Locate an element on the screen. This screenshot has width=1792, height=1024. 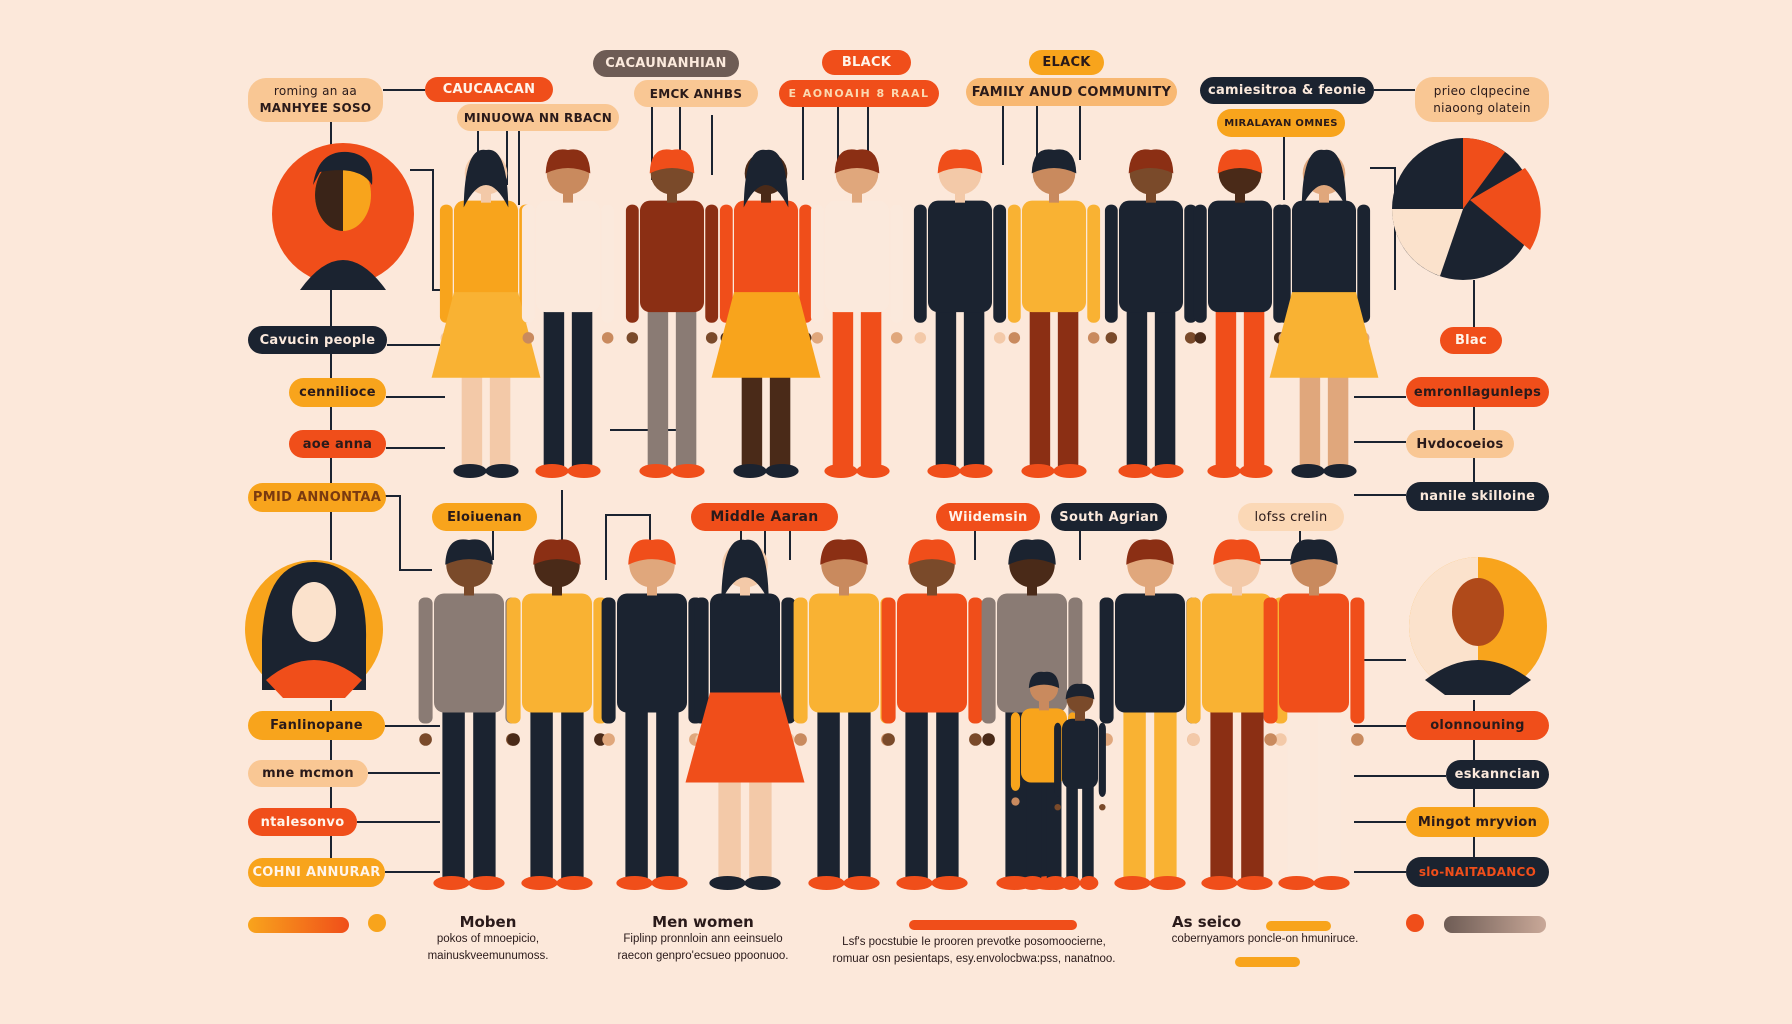
right-label-7: Mingot mryvion is located at coordinates (1477, 822).